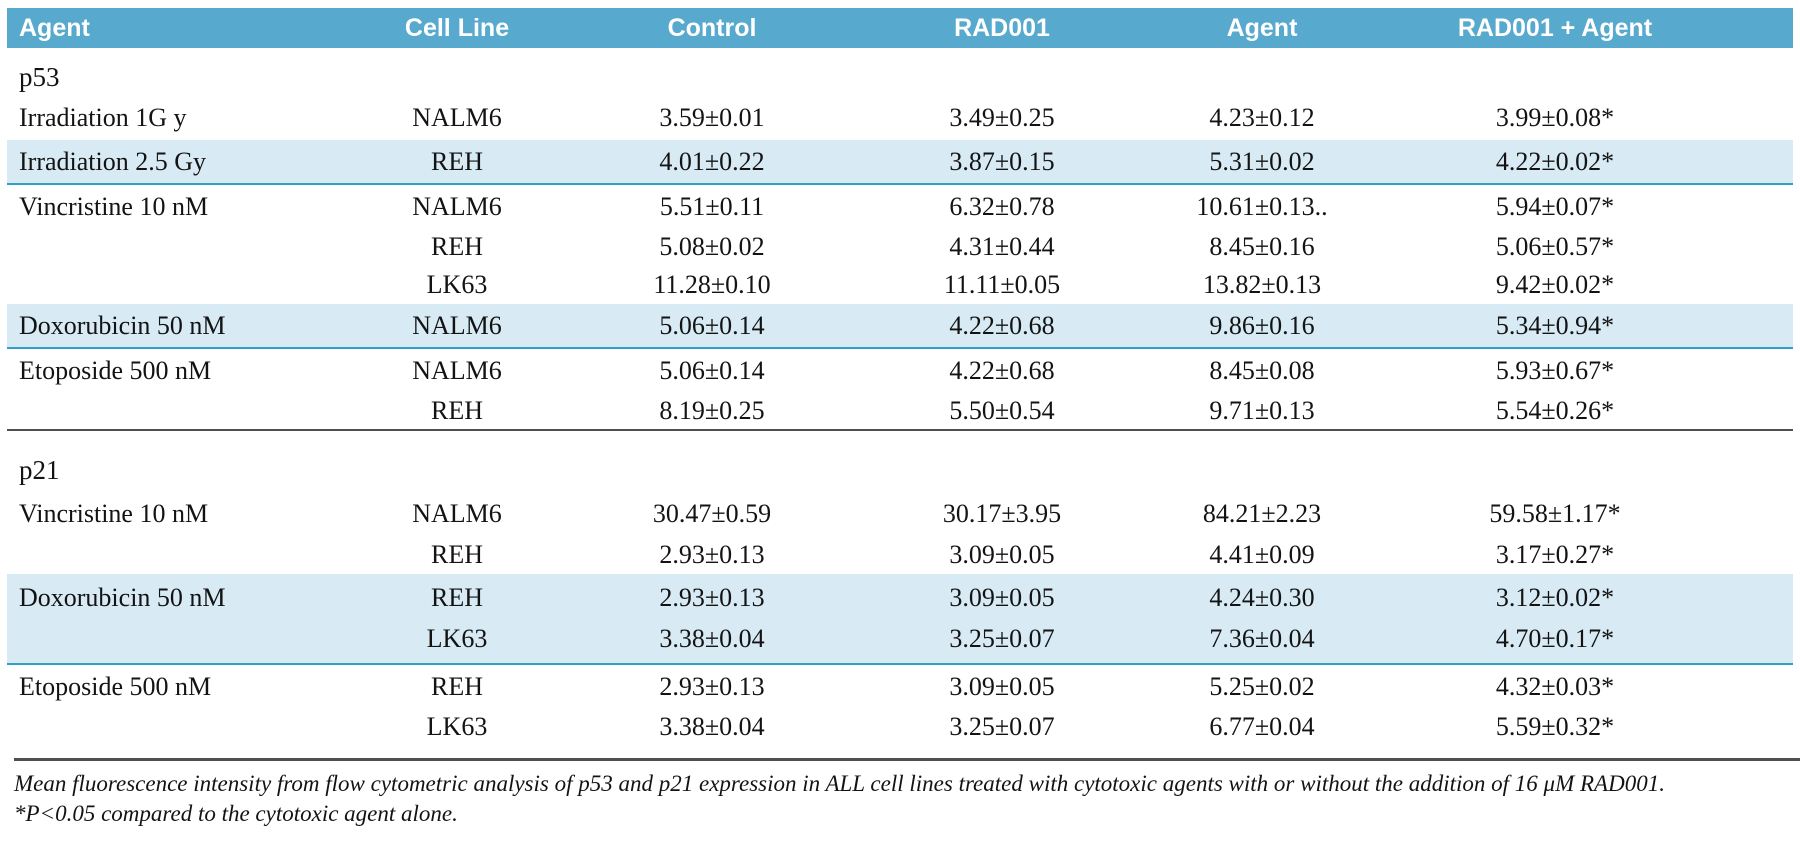 This screenshot has height=865, width=1800. Describe the element at coordinates (187, 28) in the screenshot. I see `col-header-agent: Agent` at that location.